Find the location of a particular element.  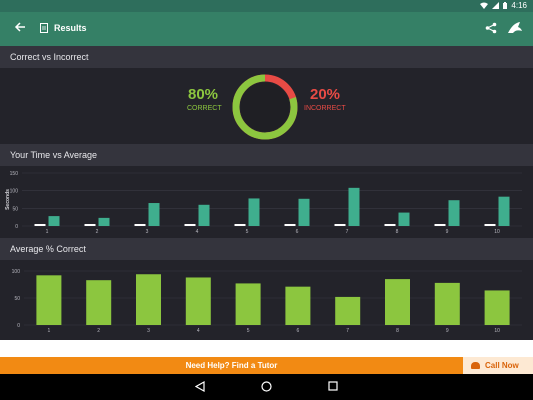

y-axis-label: Seconds is located at coordinates (8, 199).